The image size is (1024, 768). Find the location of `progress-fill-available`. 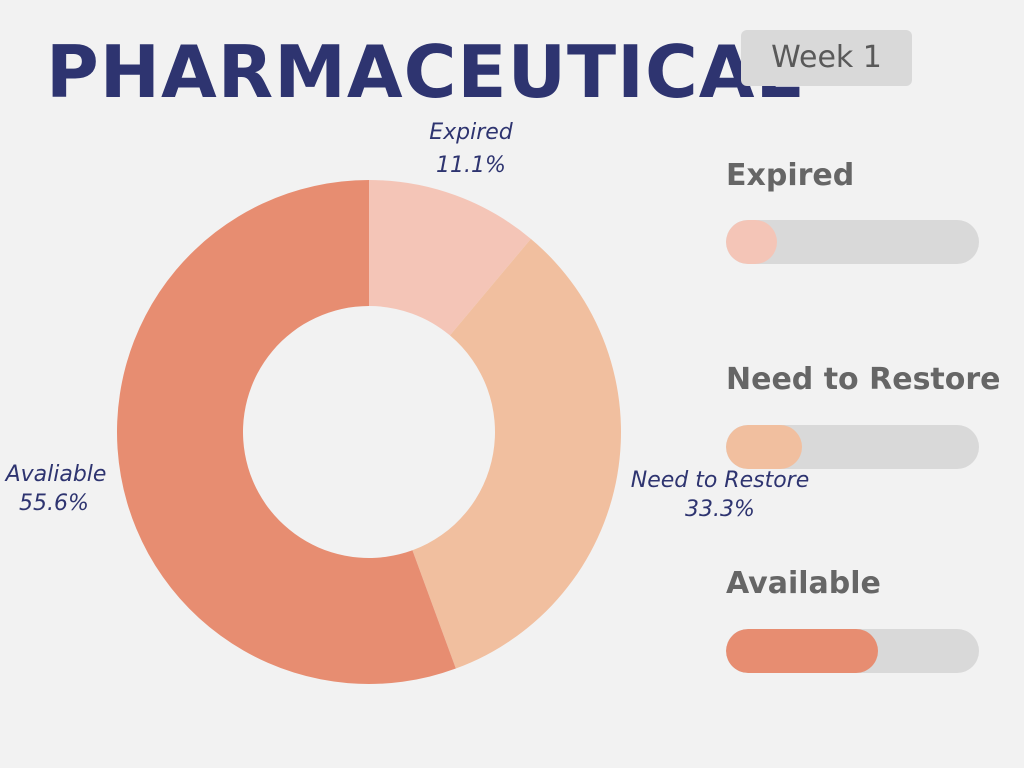

progress-fill-available is located at coordinates (802, 651).